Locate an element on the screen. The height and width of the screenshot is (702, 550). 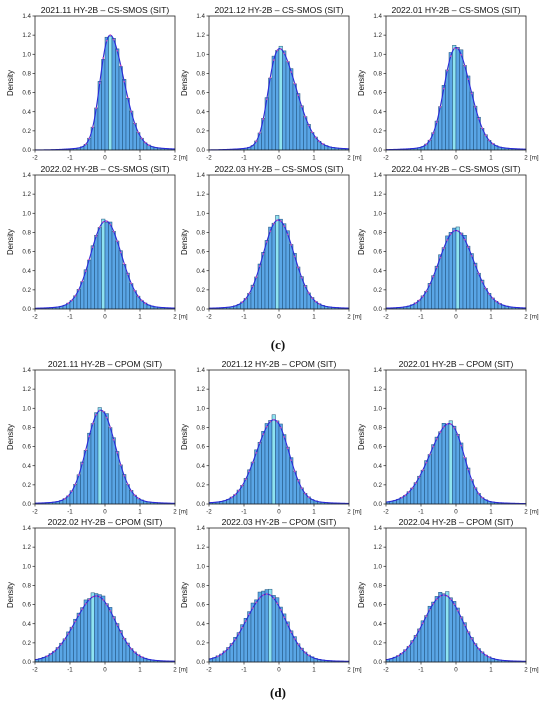
x-tick-label: -1 is located at coordinates (70, 670).